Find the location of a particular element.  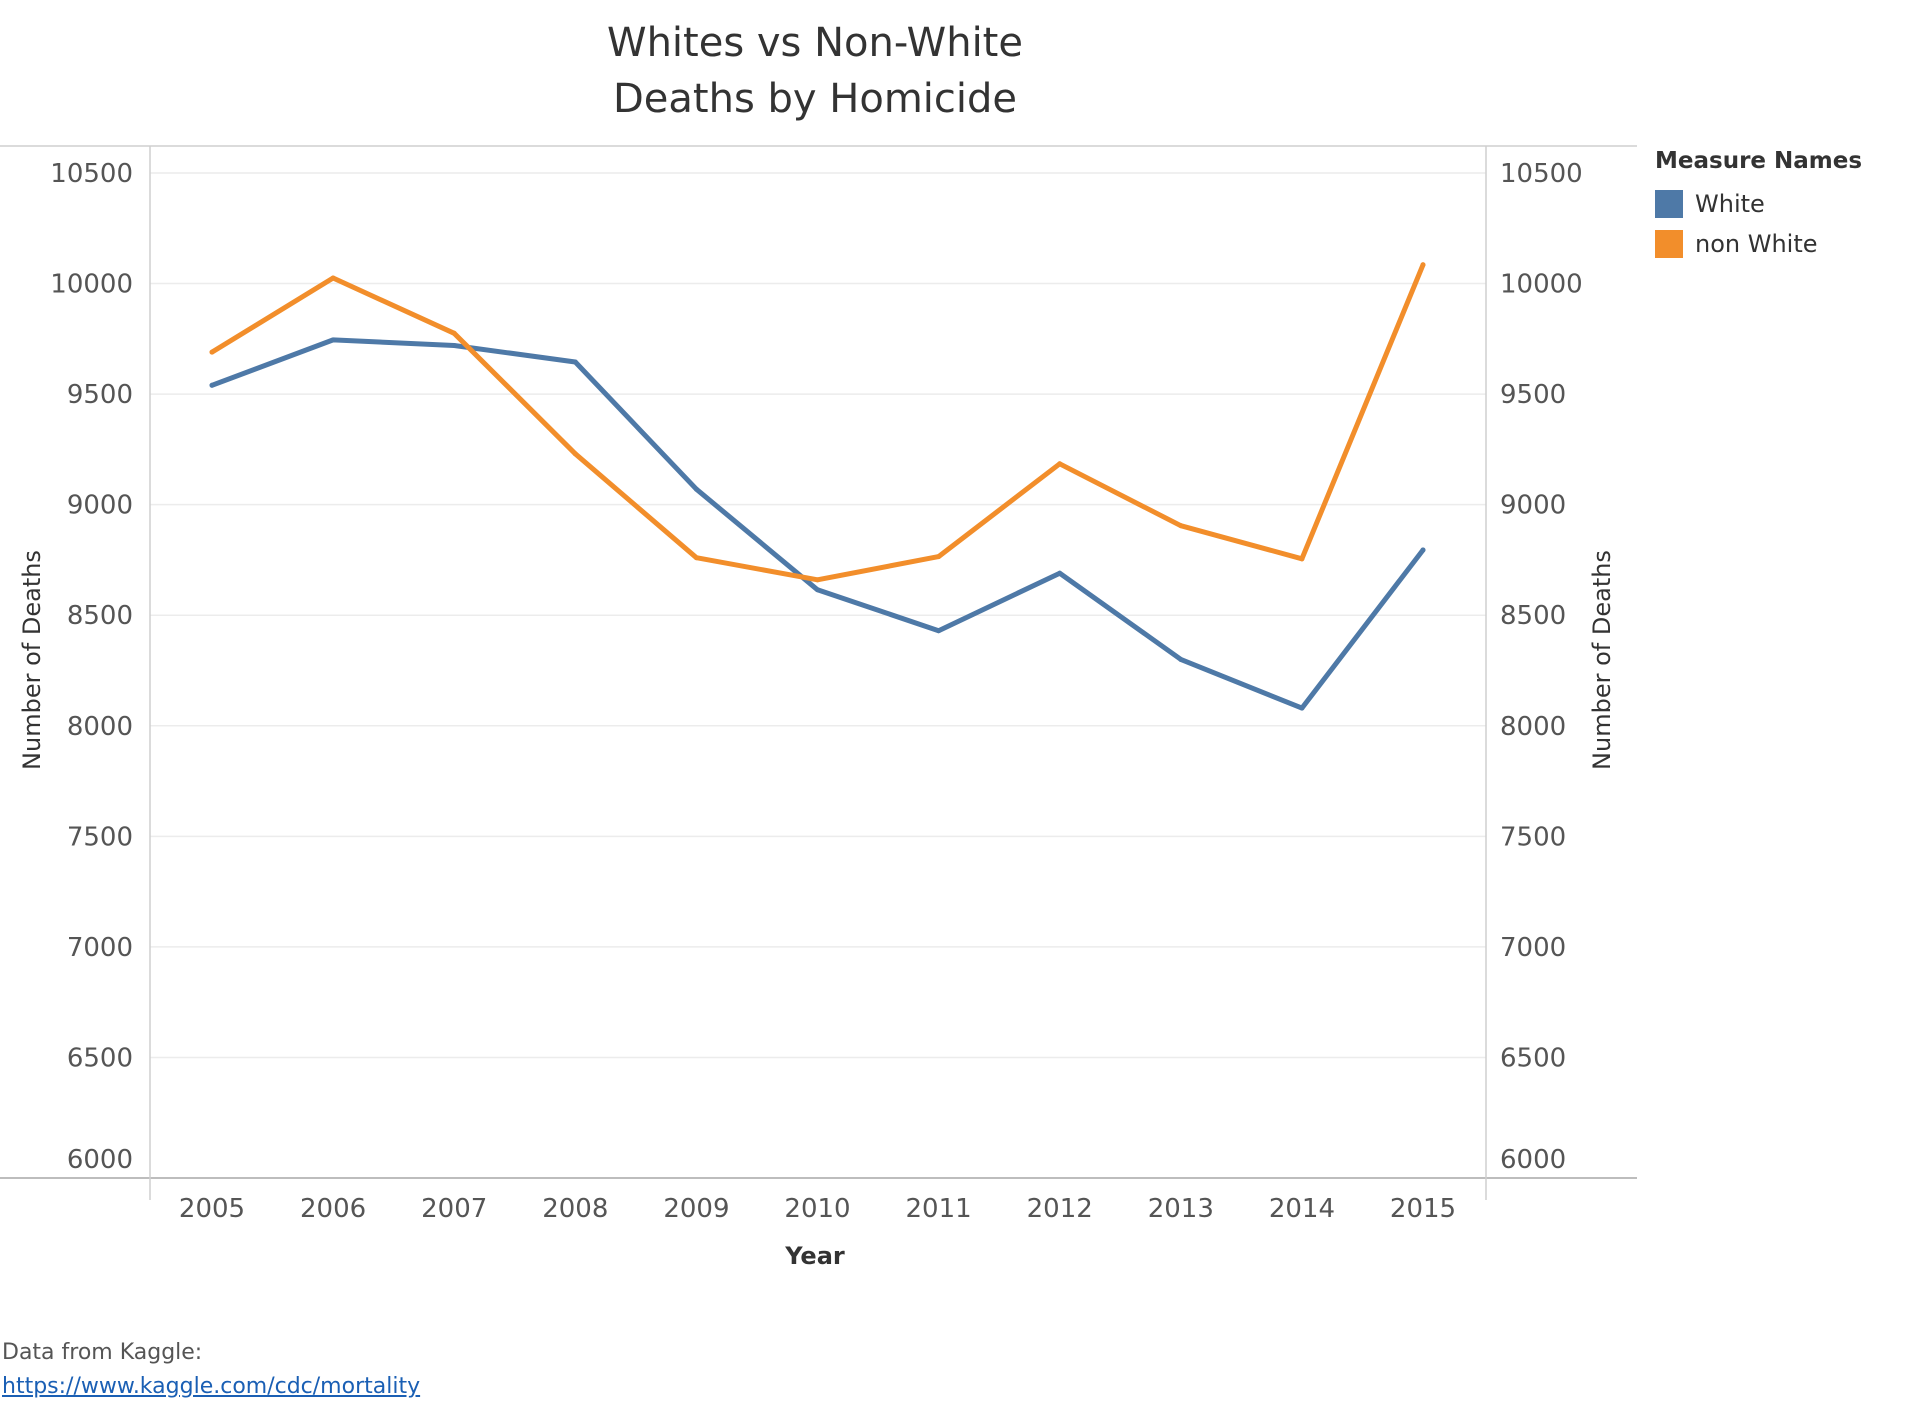

x-tick-2006: 2006 is located at coordinates (333, 1209).